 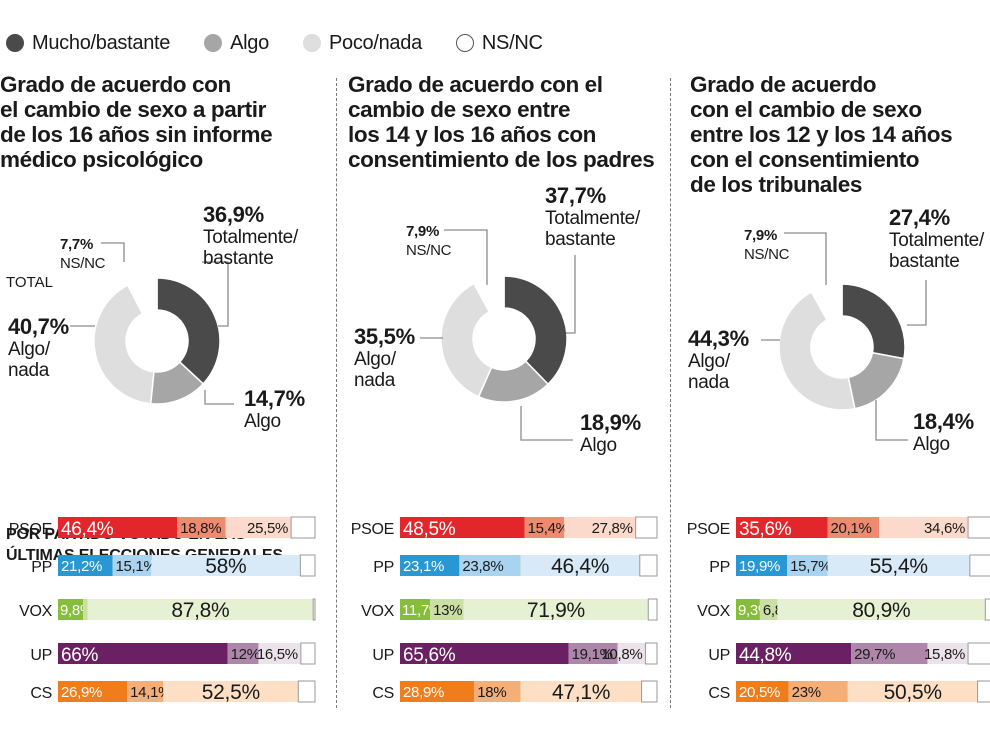 I want to click on panel-title-line: médico psicológico, so click(x=101, y=159).